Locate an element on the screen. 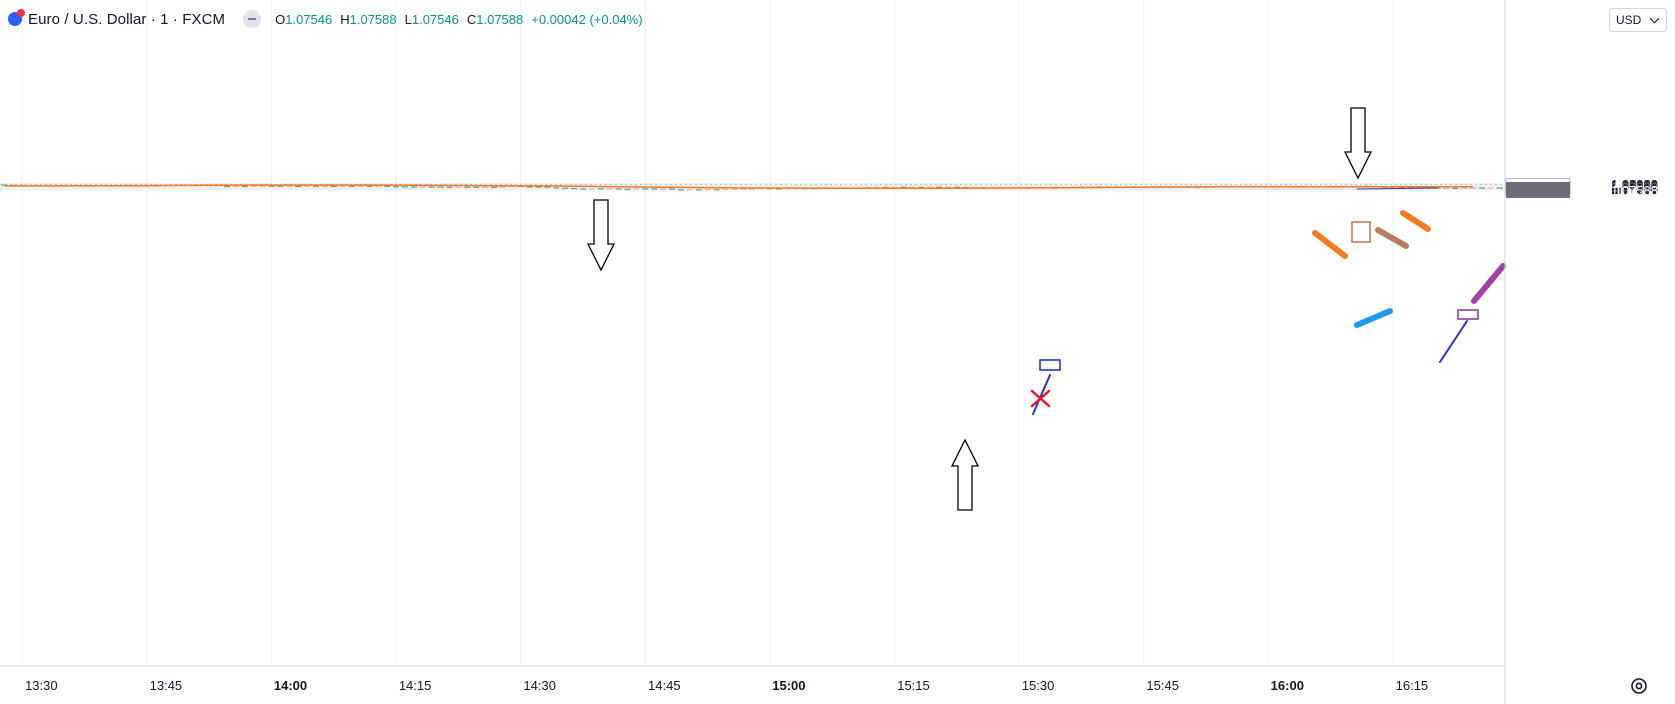 This screenshot has width=1675, height=704. arrow-up-marker is located at coordinates (965, 474).